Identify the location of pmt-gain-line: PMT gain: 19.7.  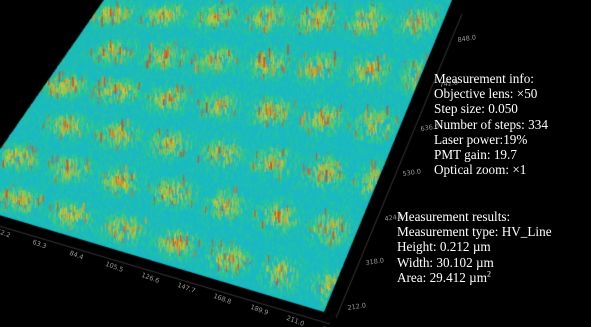
(475, 155).